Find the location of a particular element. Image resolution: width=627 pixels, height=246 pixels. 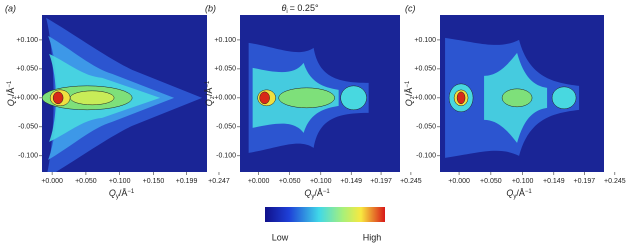

panel-label: (b) is located at coordinates (210, 8).